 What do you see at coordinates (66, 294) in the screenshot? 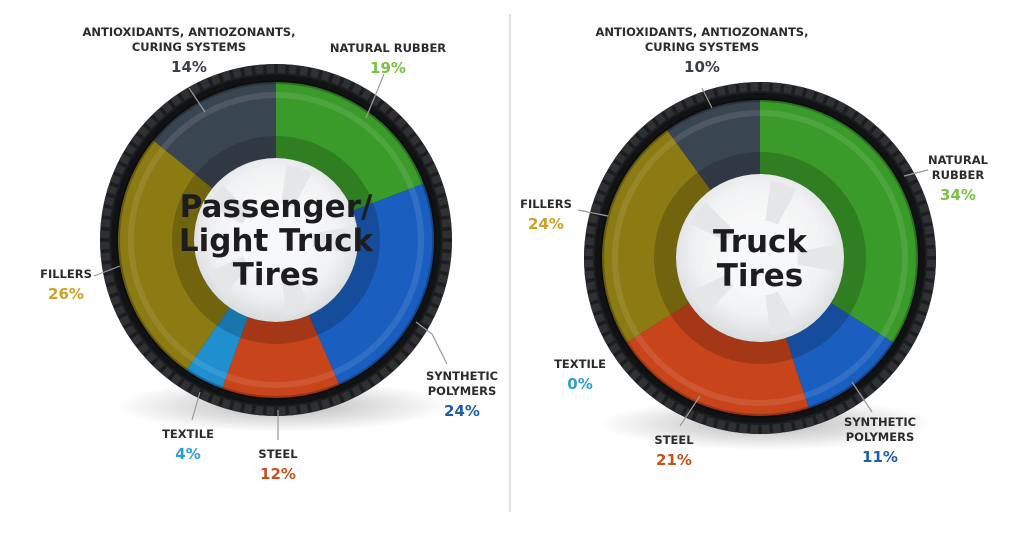
I see `slice-percent-fillers: 26%` at bounding box center [66, 294].